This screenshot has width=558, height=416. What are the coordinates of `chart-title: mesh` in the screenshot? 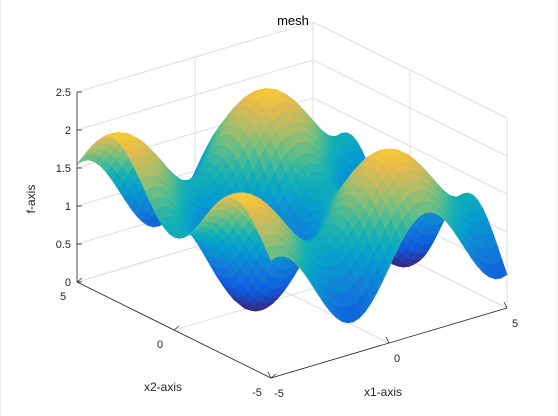 It's located at (293, 20).